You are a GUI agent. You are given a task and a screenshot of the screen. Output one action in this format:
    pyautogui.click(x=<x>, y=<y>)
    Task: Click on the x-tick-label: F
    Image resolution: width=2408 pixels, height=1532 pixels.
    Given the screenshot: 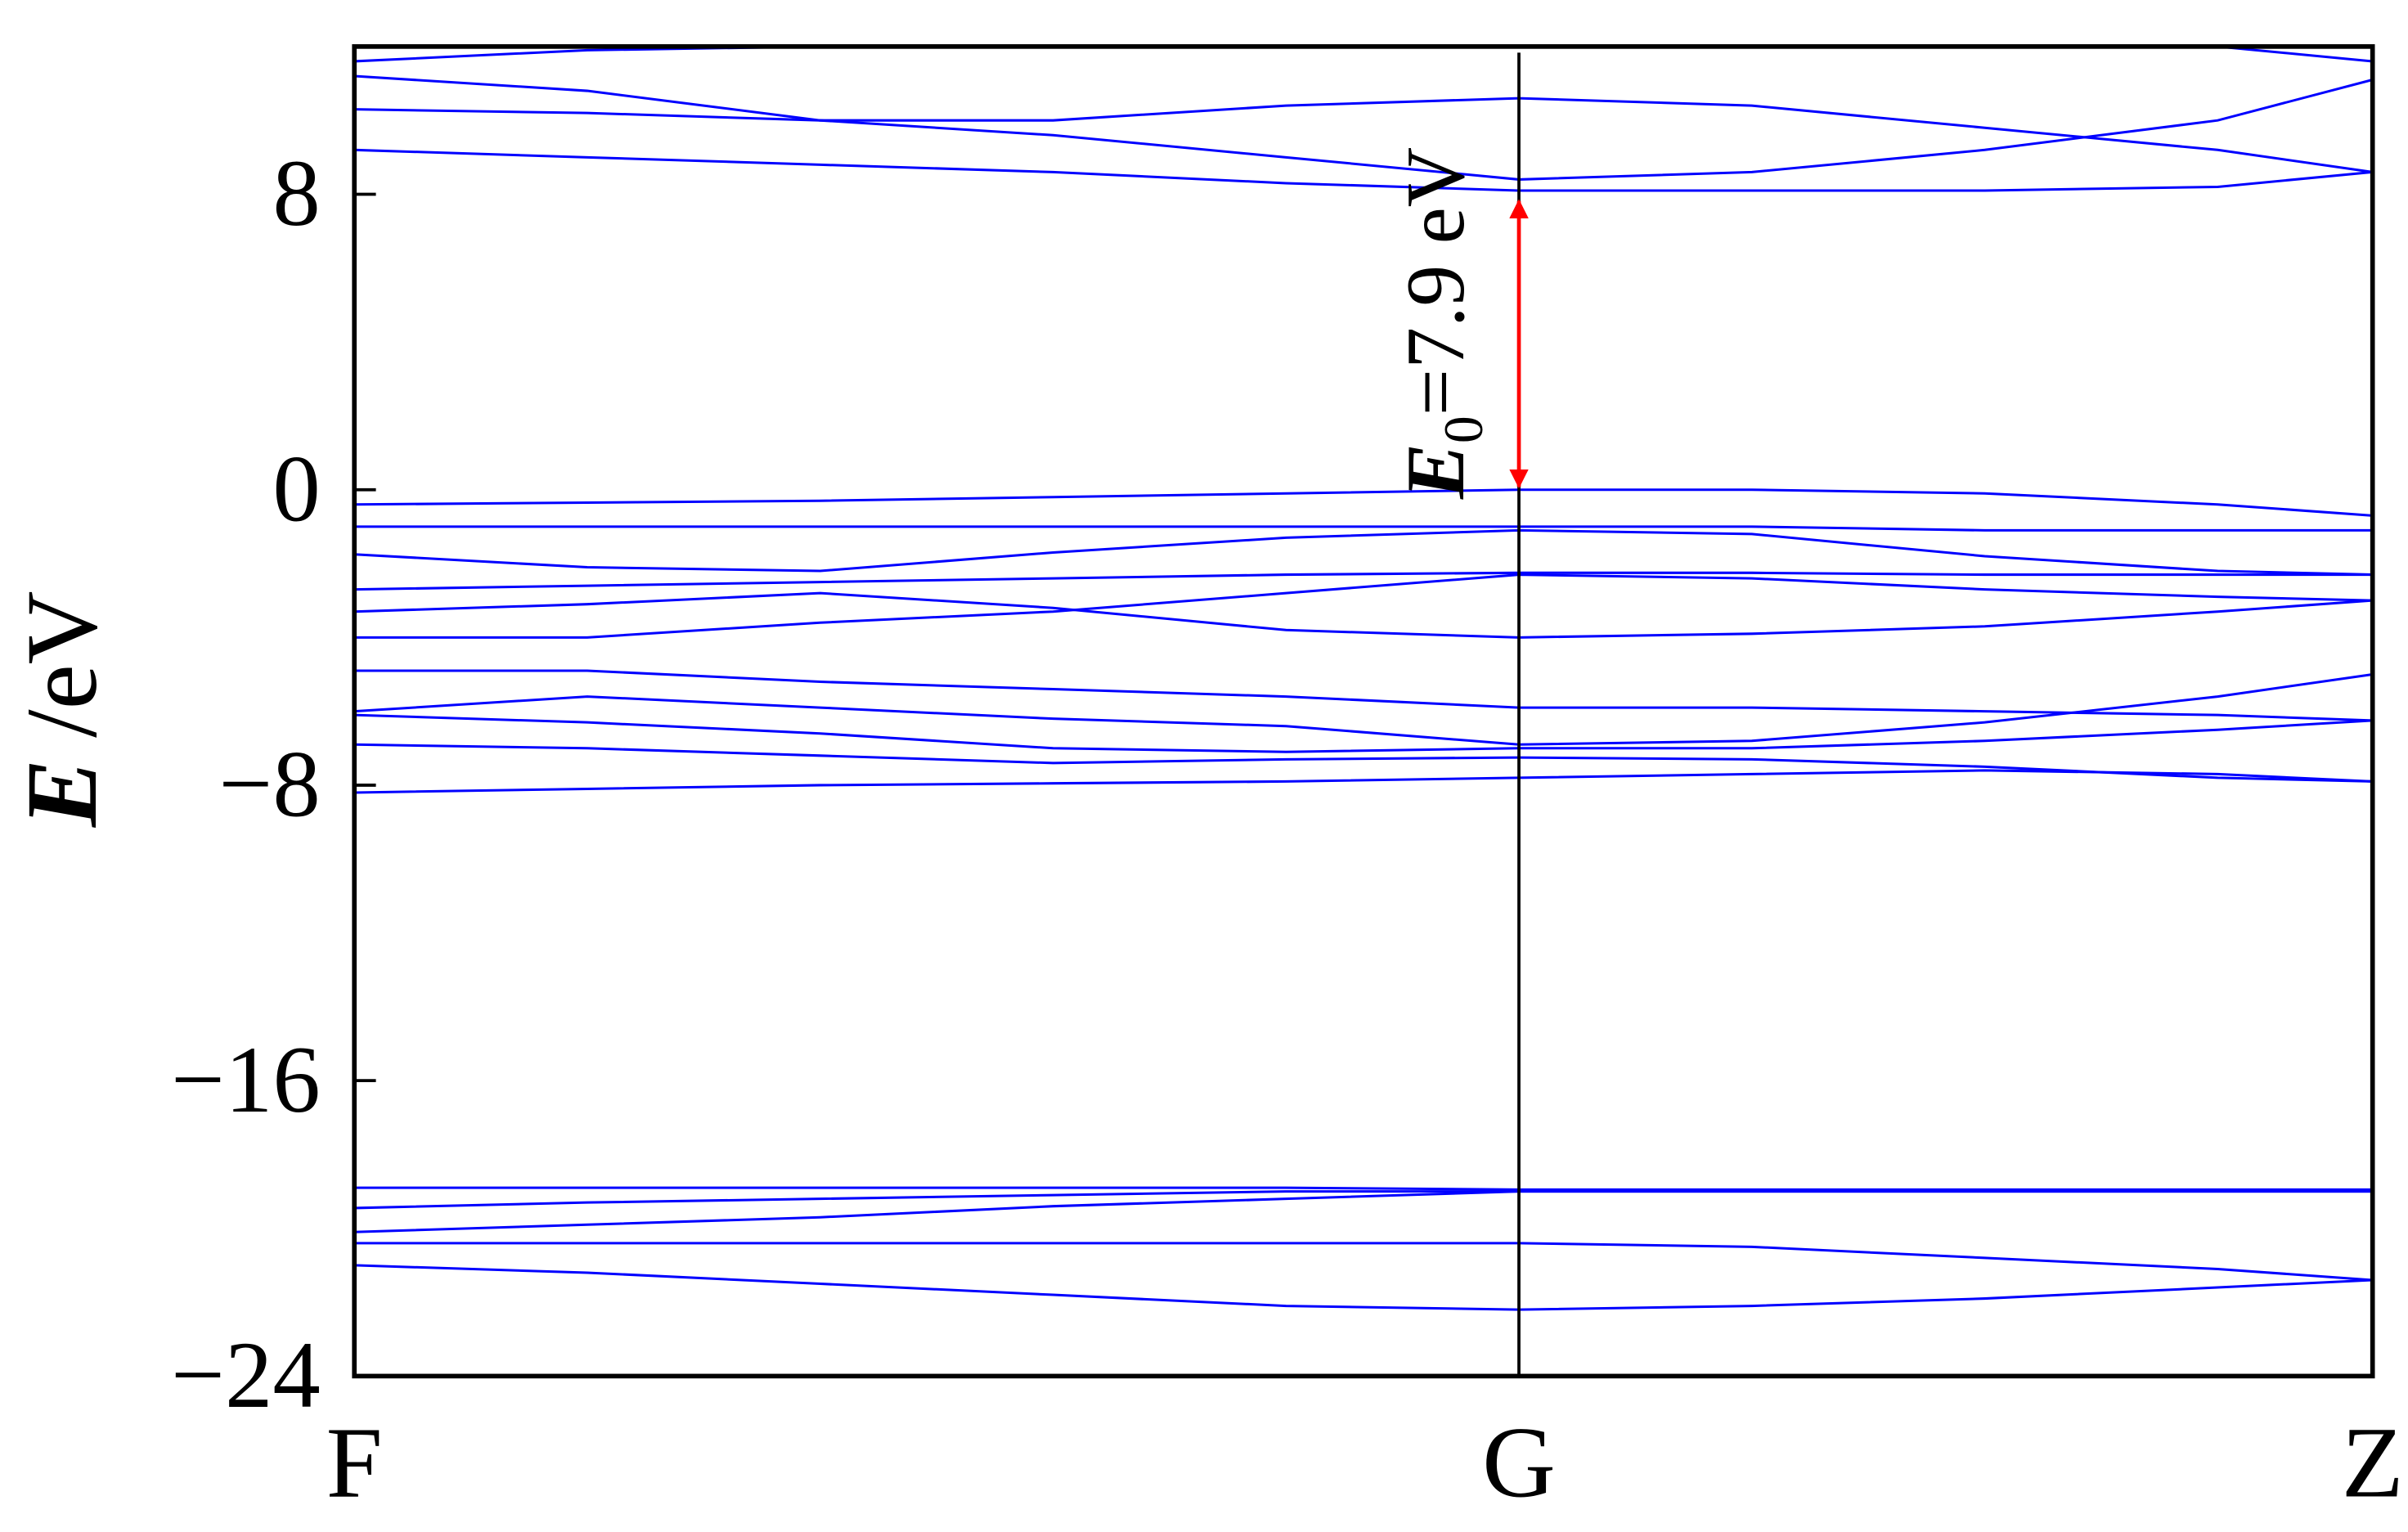 What is the action you would take?
    pyautogui.click(x=354, y=1461)
    